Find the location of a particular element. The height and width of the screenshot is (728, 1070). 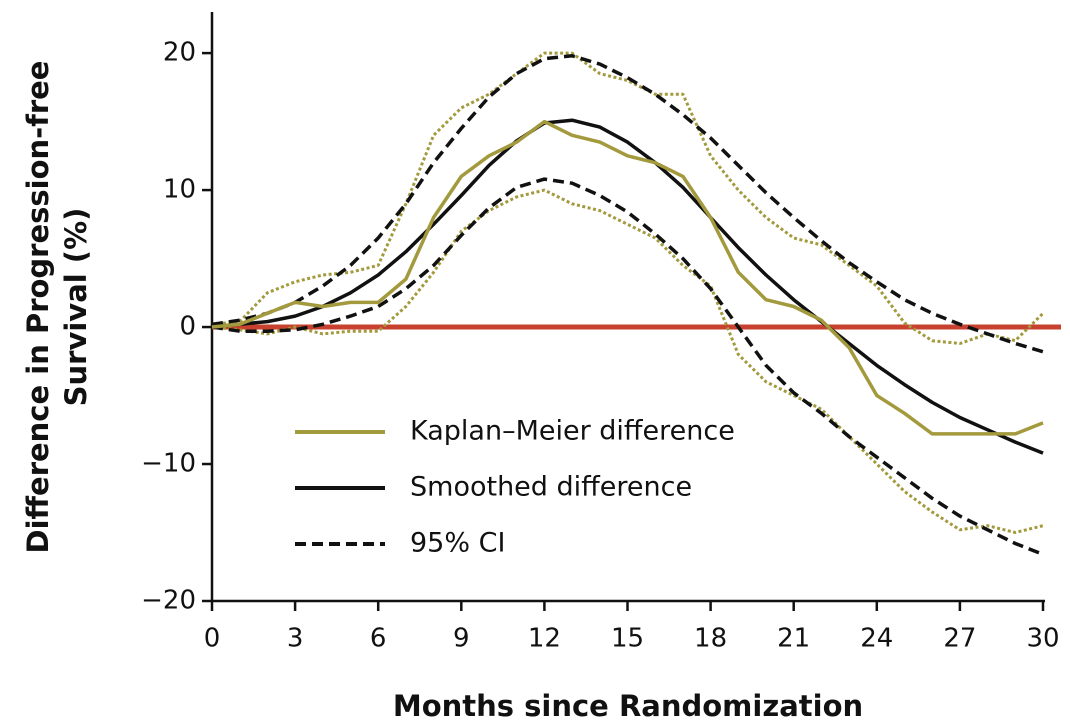

x-tick-label: 30 is located at coordinates (1042, 639).